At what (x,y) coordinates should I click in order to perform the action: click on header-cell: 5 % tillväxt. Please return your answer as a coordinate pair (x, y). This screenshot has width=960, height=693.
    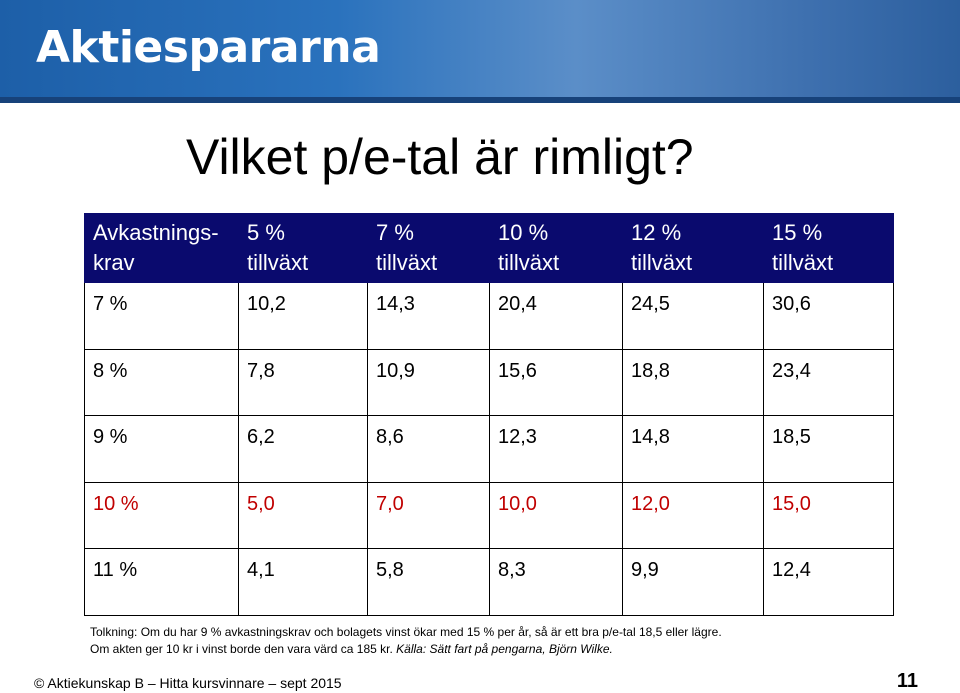
    Looking at the image, I should click on (303, 248).